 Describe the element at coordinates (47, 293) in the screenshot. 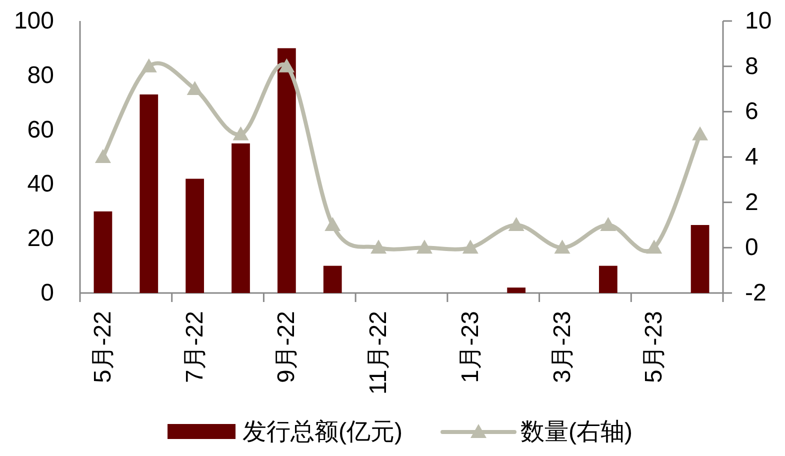

I see `y-tick-label: 0` at that location.